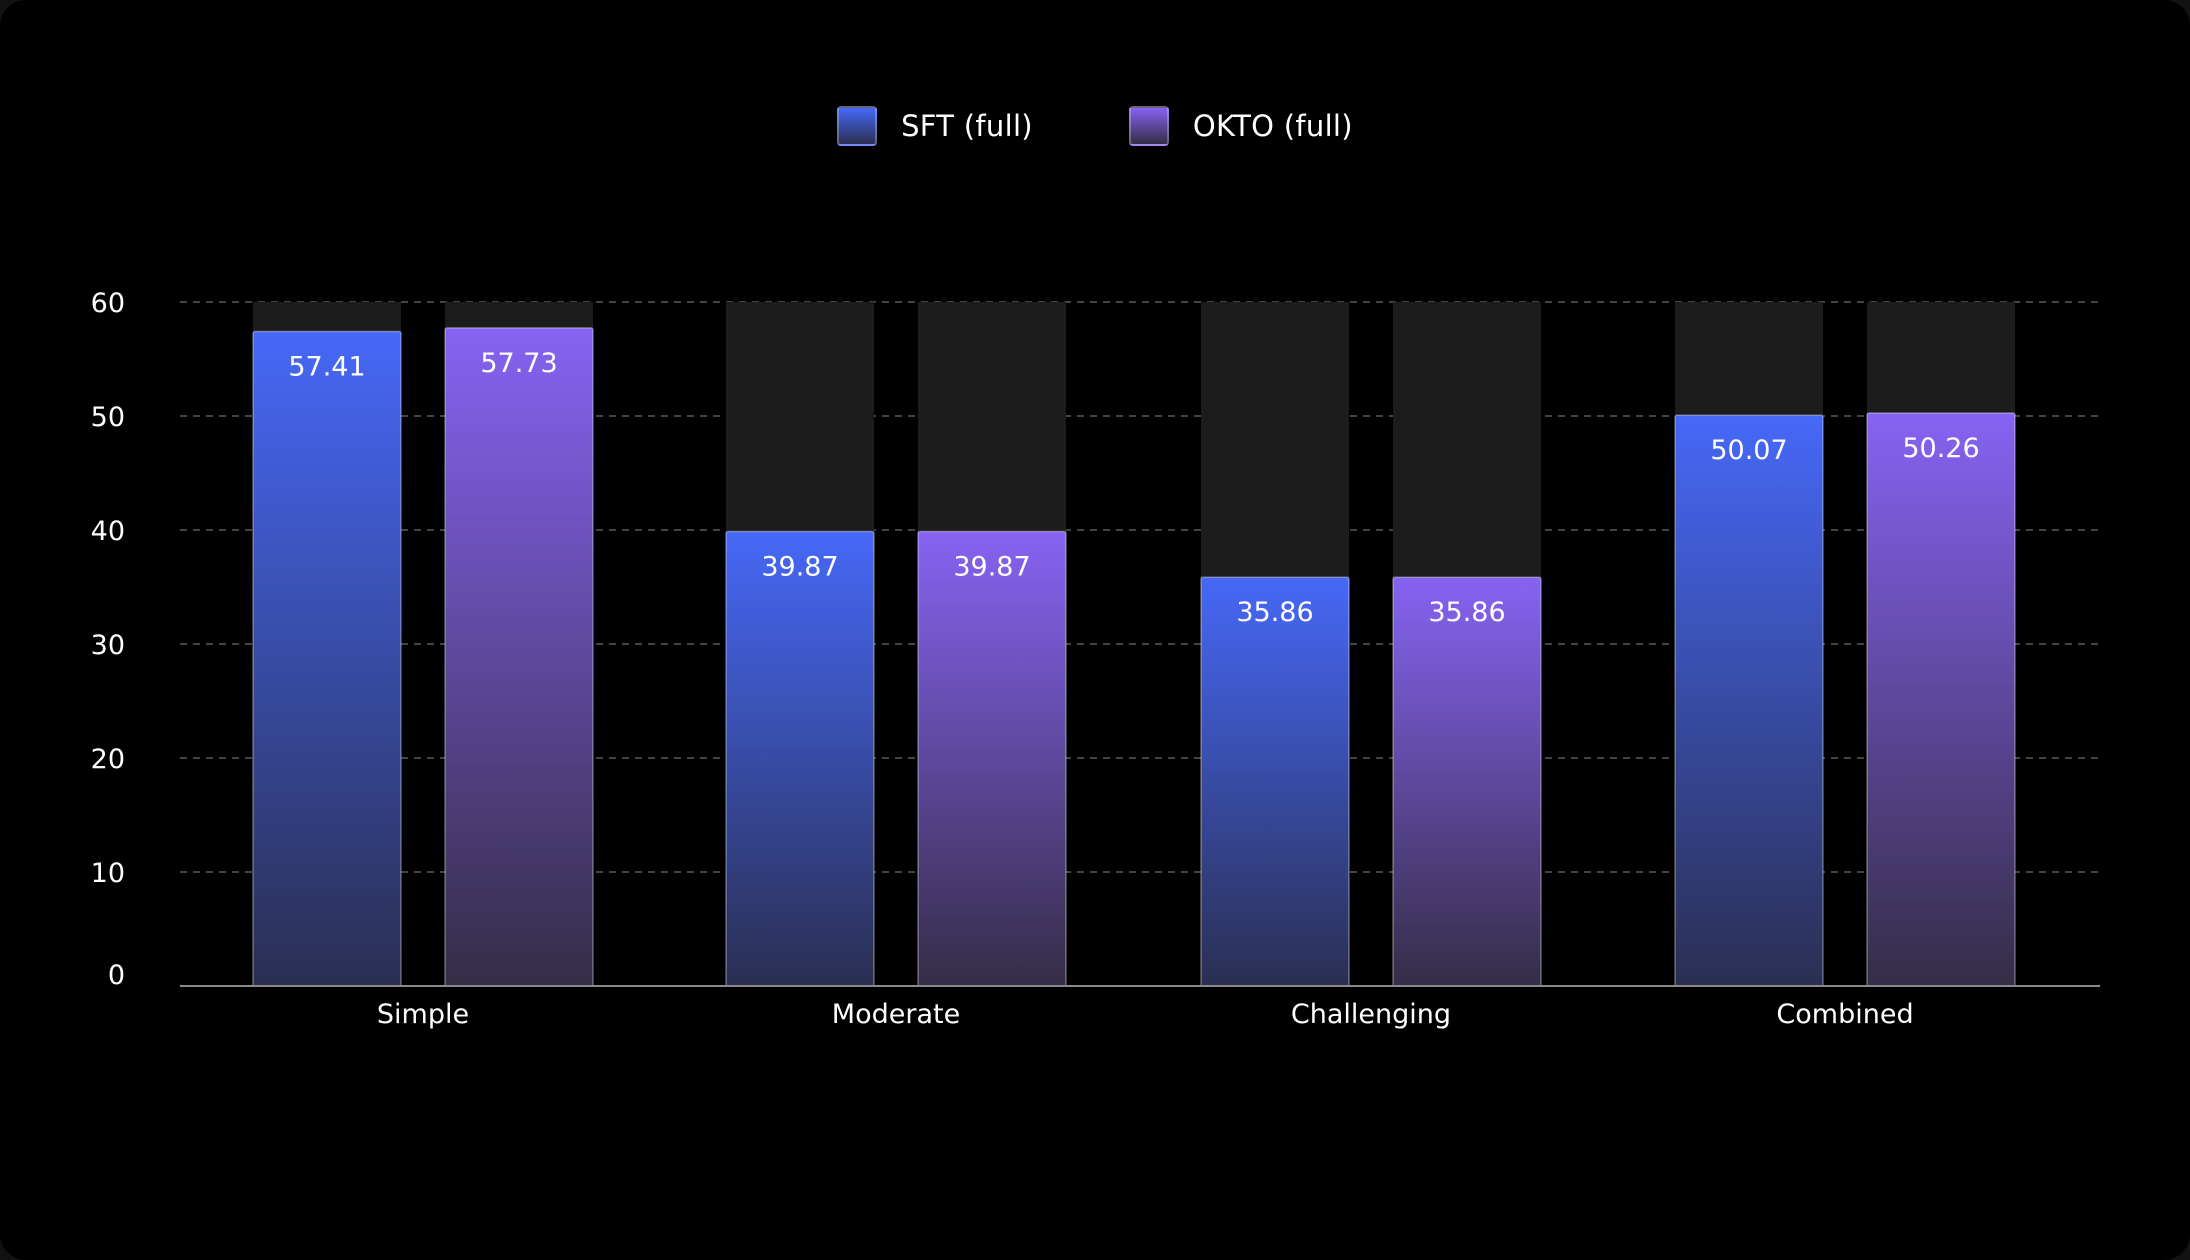  Describe the element at coordinates (327, 658) in the screenshot. I see `bar-simple-sft` at that location.